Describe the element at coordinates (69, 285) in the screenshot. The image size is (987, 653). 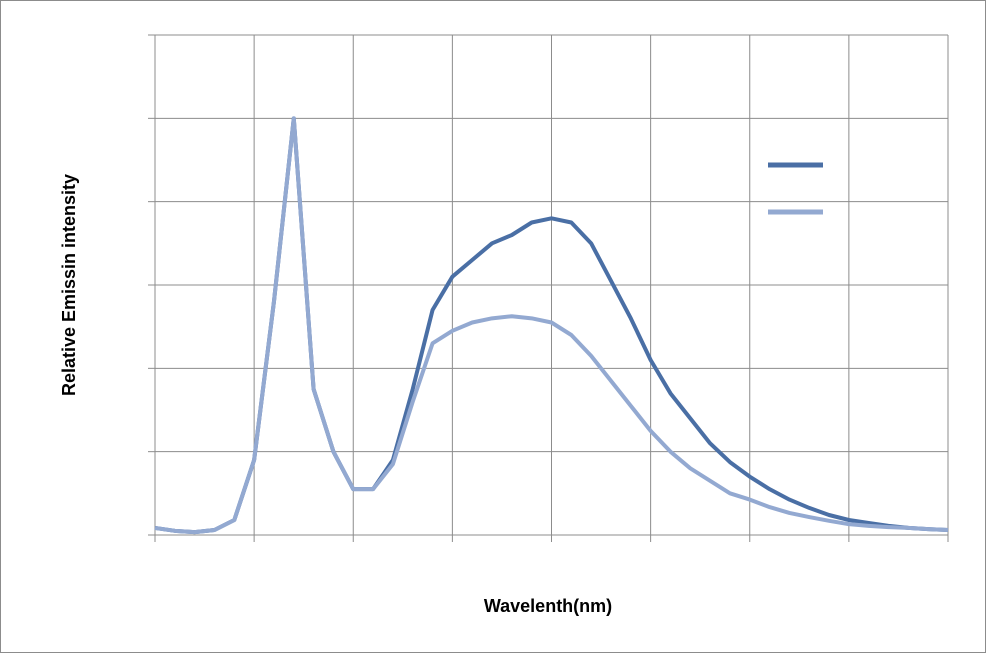
I see `y-axis-label: Relative Emissin intensity` at that location.